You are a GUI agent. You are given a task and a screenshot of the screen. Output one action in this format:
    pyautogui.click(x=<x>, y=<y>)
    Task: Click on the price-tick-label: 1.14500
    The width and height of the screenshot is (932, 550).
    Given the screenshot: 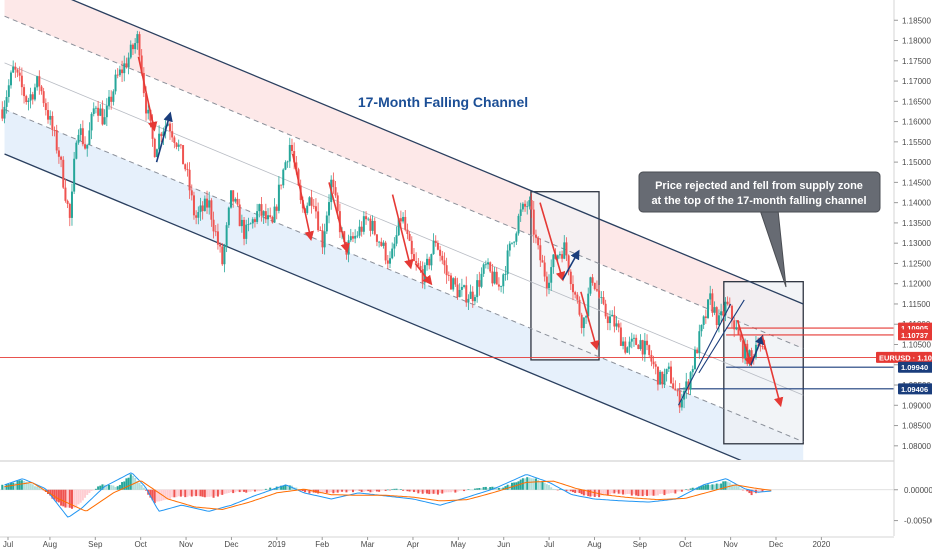 What is the action you would take?
    pyautogui.click(x=916, y=182)
    